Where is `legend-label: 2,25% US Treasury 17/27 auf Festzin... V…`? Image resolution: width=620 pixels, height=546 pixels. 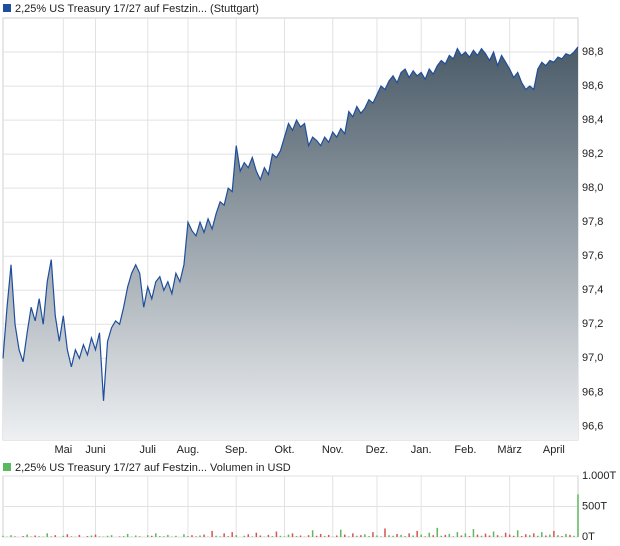 legend-label: 2,25% US Treasury 17/27 auf Festzin... V… is located at coordinates (153, 468).